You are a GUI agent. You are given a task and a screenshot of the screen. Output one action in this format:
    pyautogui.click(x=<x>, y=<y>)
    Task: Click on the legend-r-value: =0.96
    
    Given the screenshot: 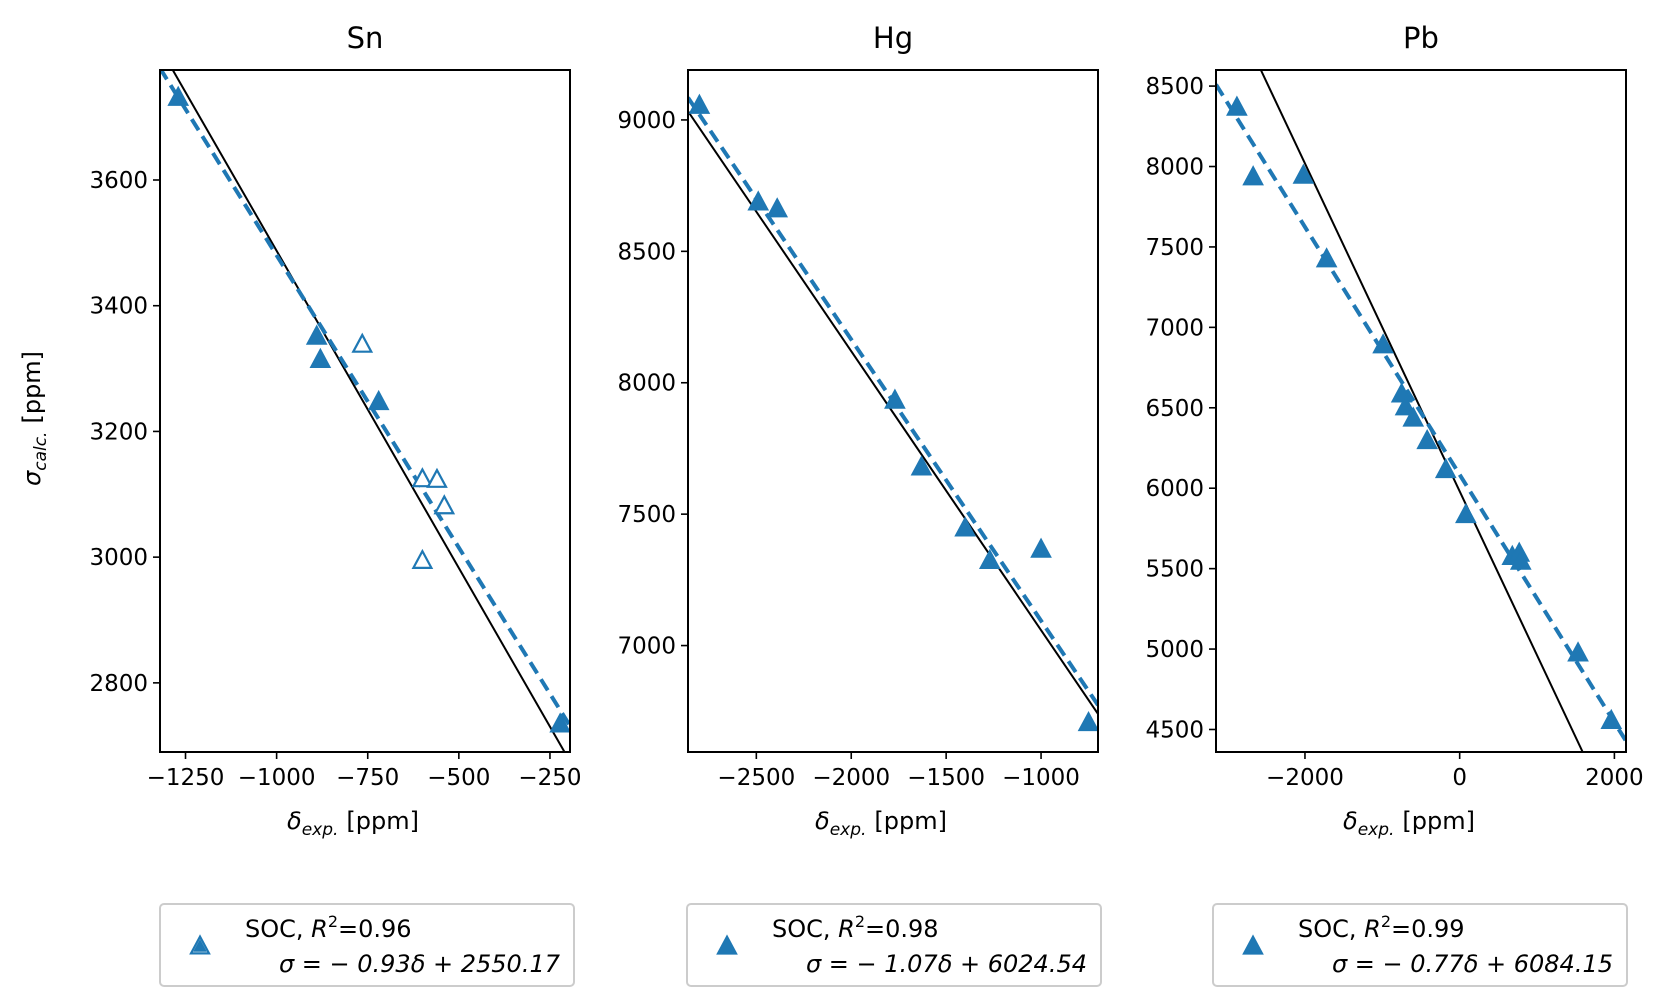 What is the action you would take?
    pyautogui.click(x=375, y=929)
    